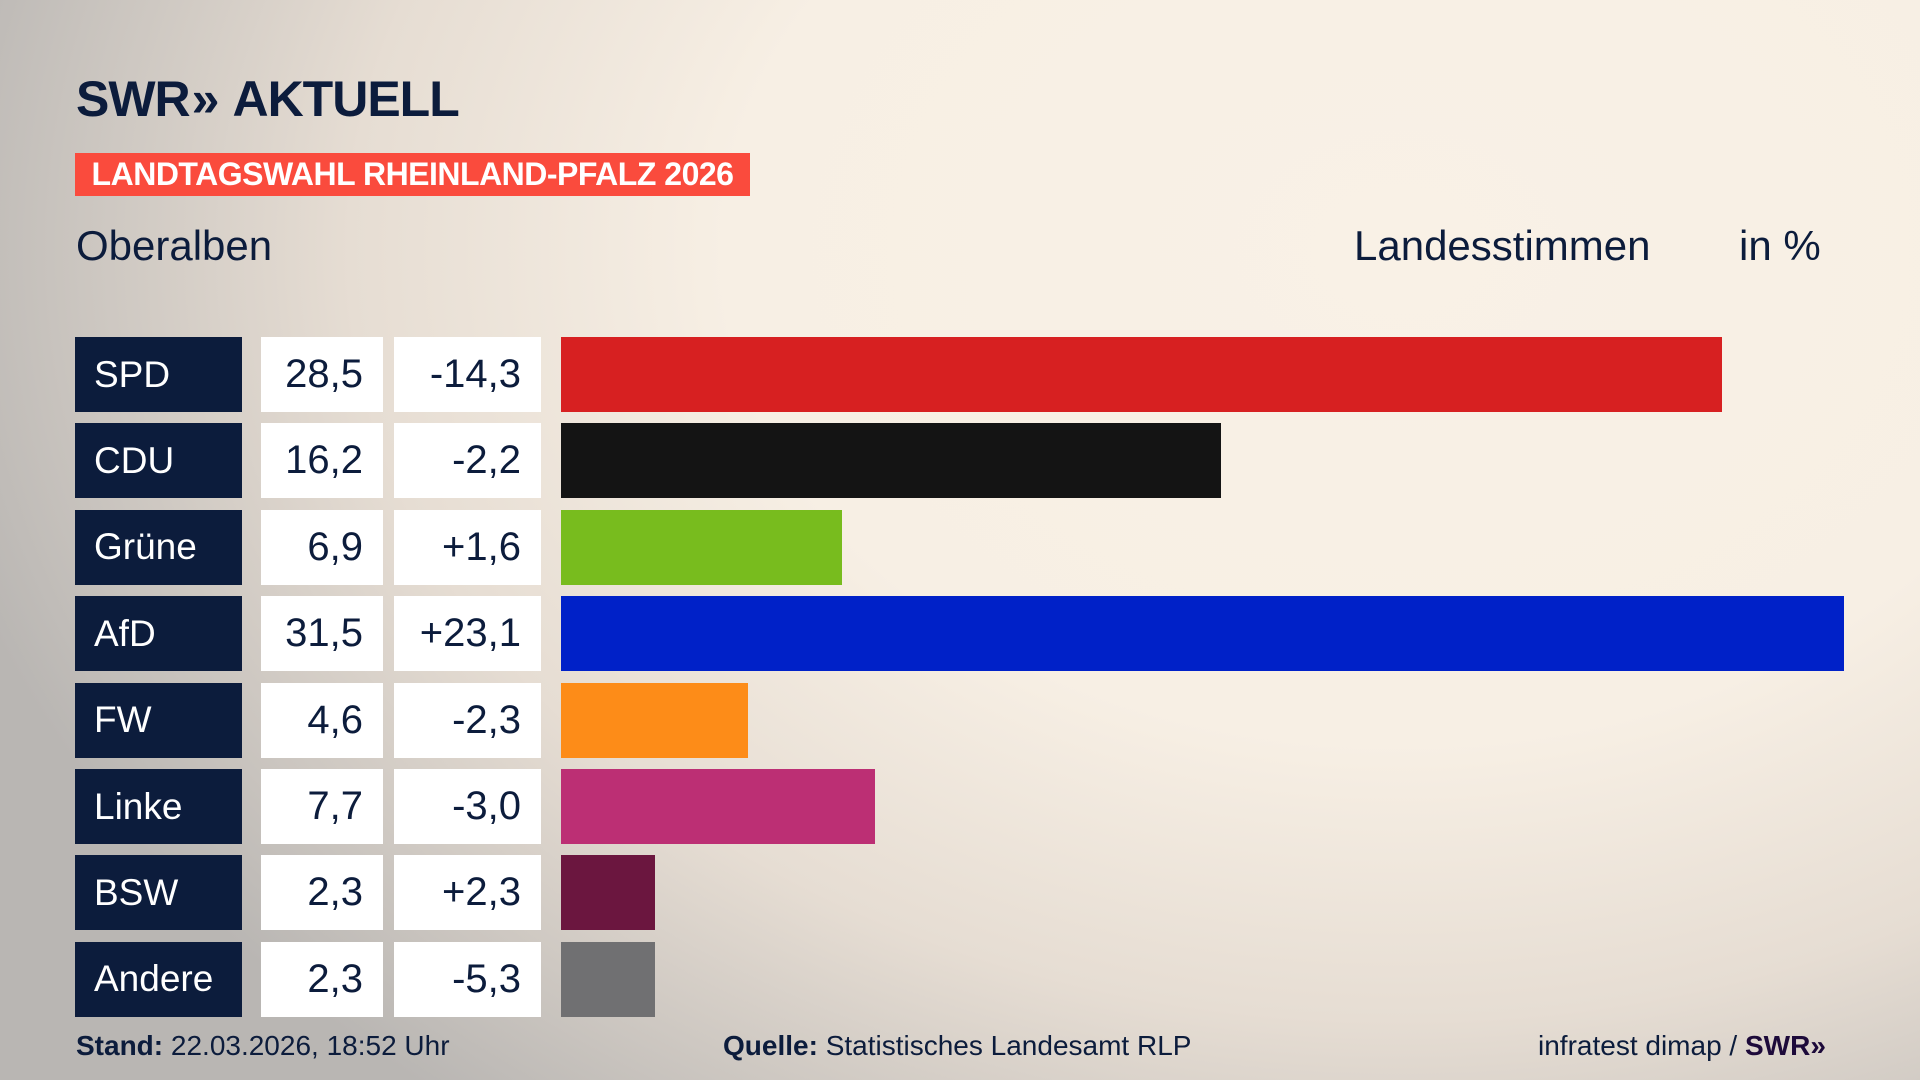 The height and width of the screenshot is (1080, 1920). I want to click on value-label: 6,9, so click(322, 547).